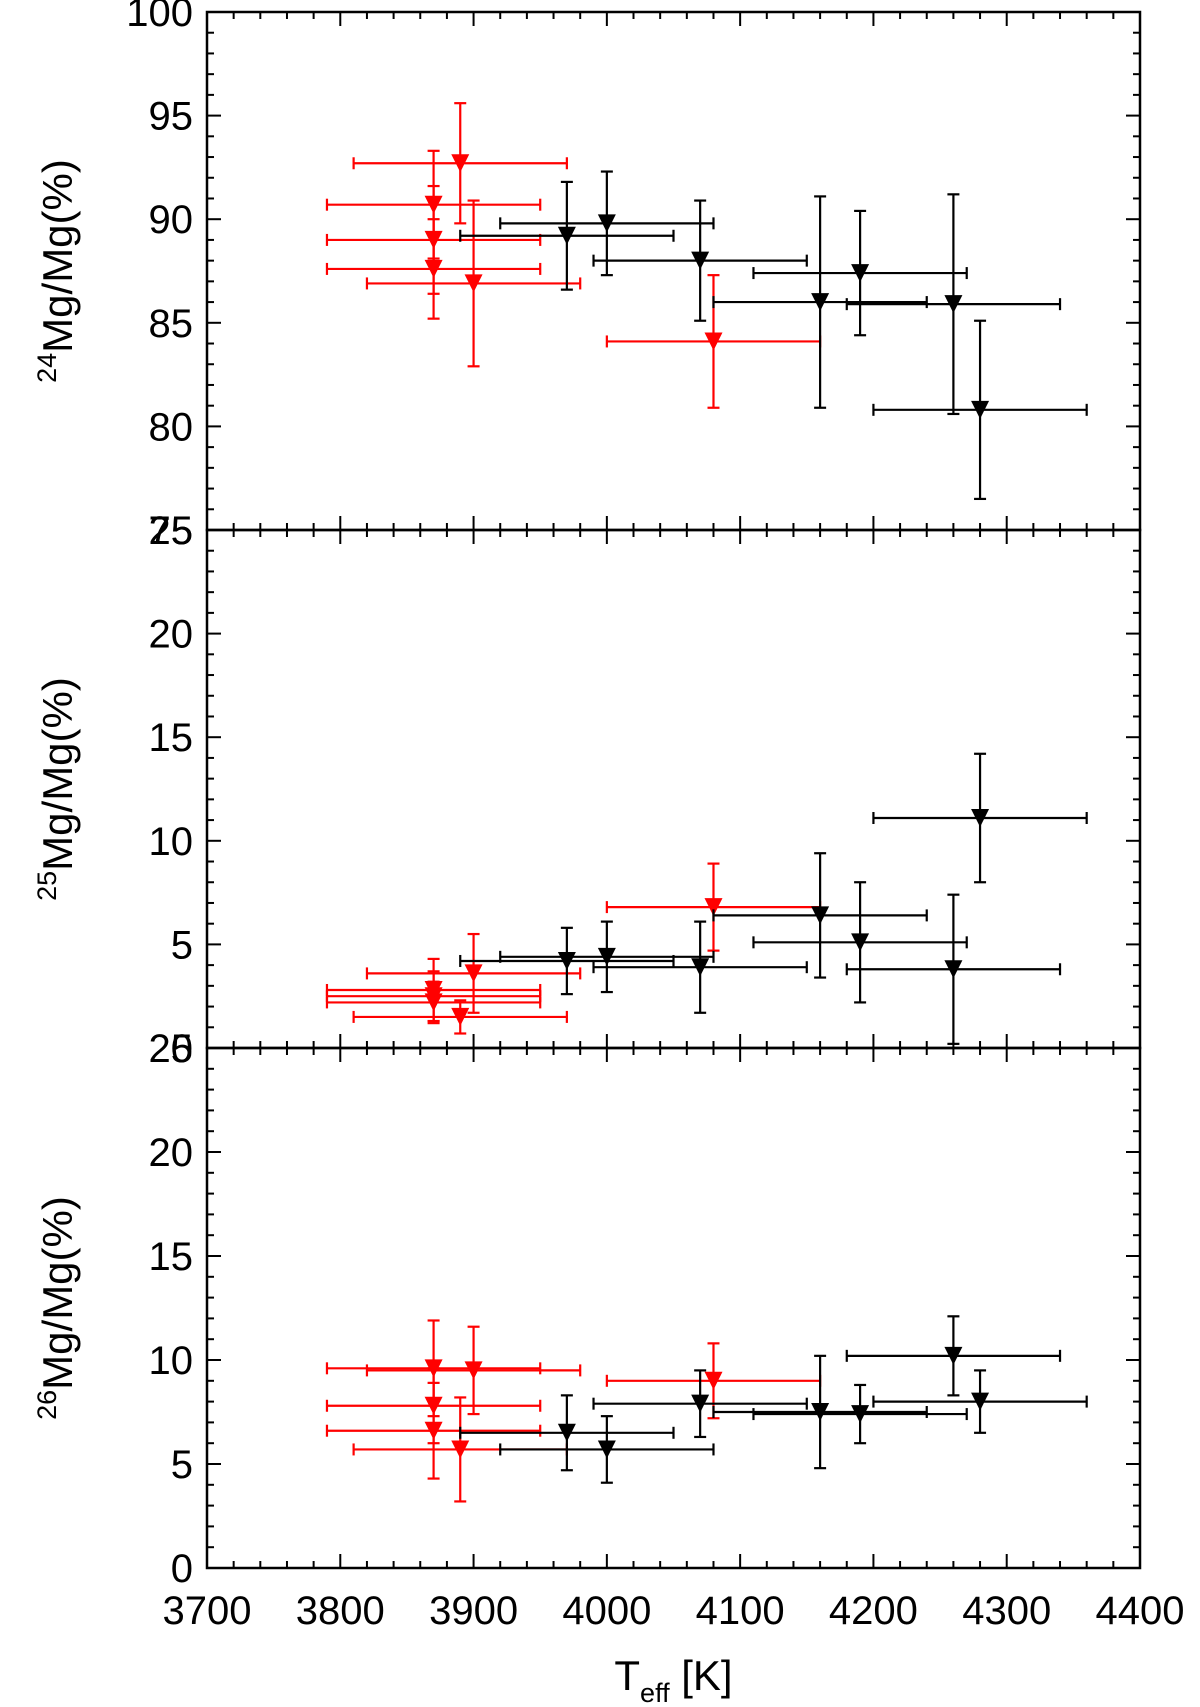 The height and width of the screenshot is (1707, 1200). I want to click on y-axis-title-superscript: 26, so click(47, 1405).